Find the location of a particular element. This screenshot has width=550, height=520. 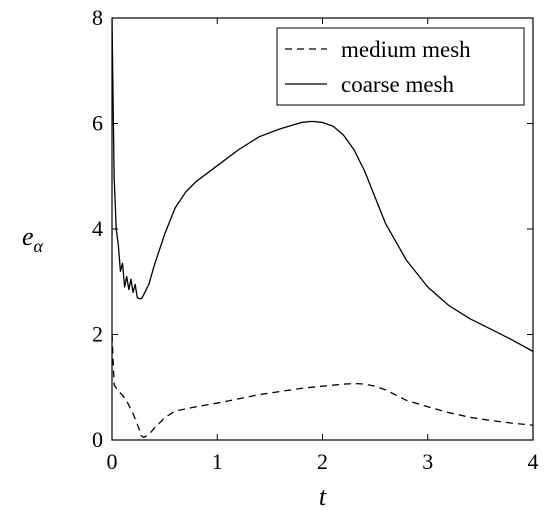

y-tick-label: 4 is located at coordinates (97, 228).